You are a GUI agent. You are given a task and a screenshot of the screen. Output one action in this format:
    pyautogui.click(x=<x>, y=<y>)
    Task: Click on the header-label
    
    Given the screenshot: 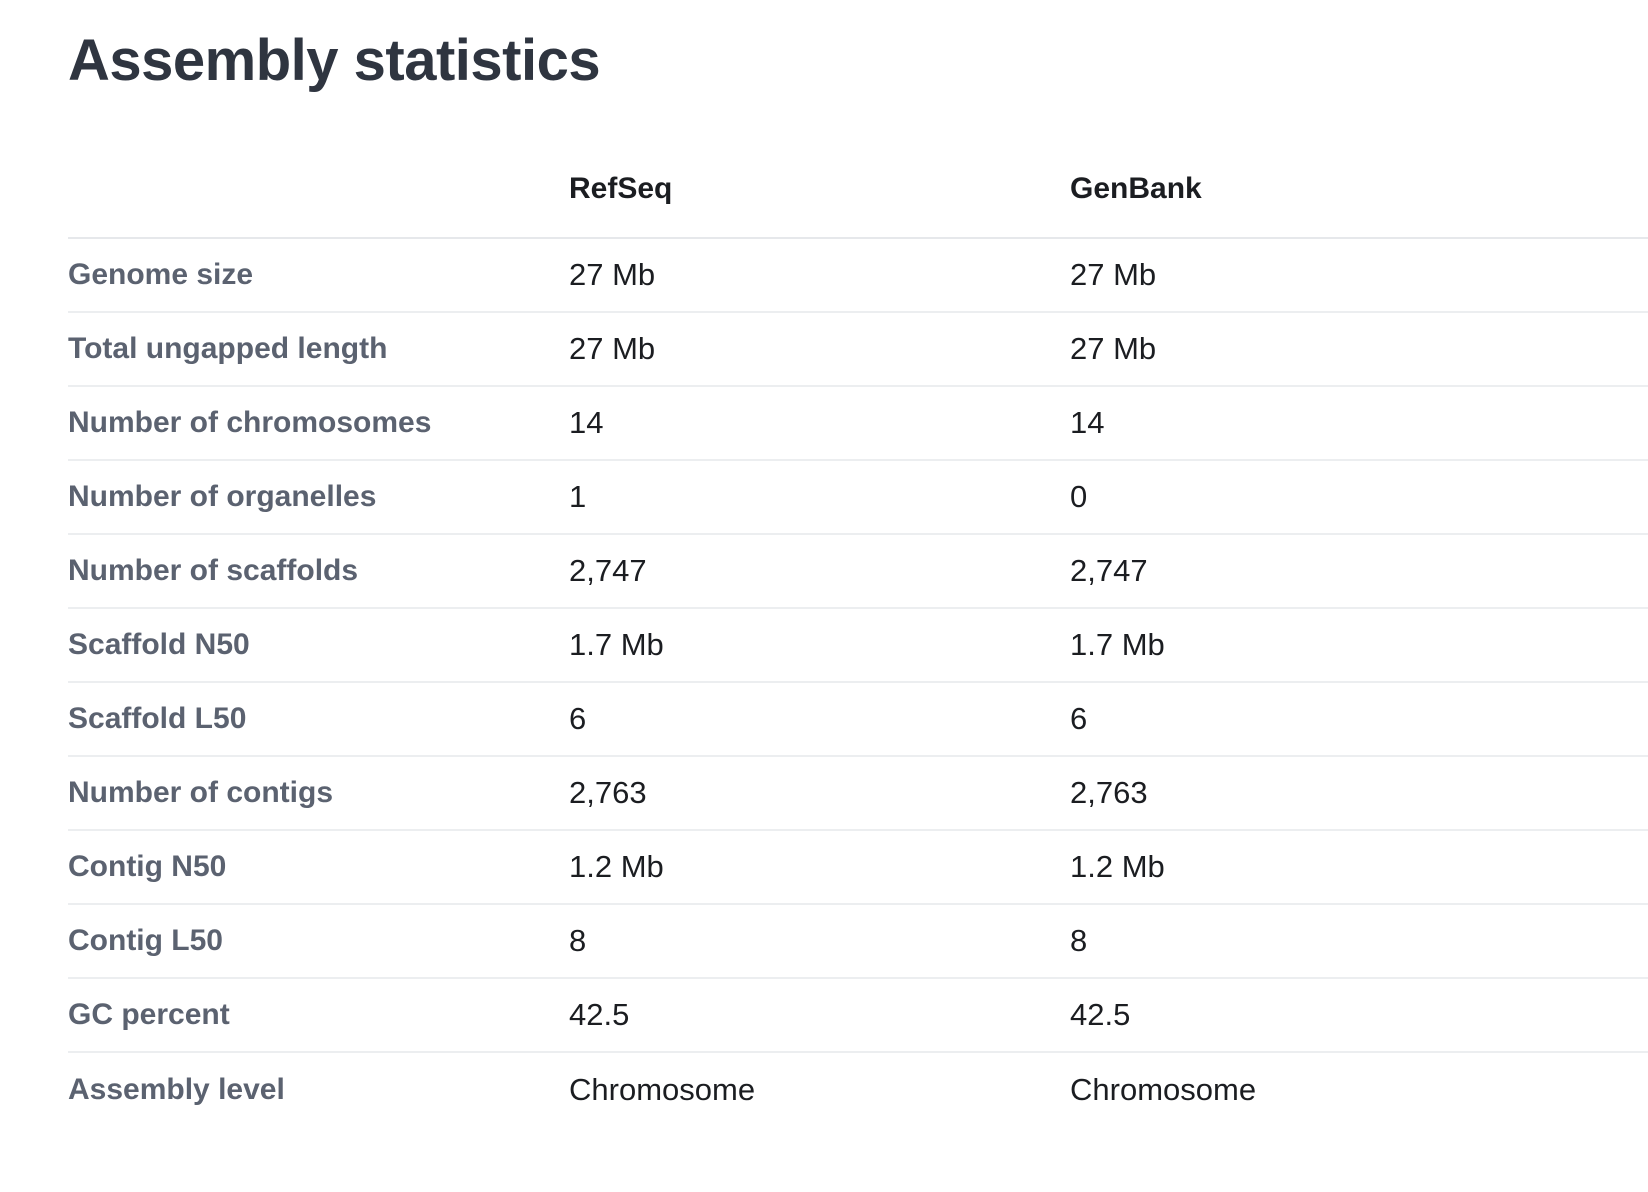 What is the action you would take?
    pyautogui.click(x=318, y=190)
    